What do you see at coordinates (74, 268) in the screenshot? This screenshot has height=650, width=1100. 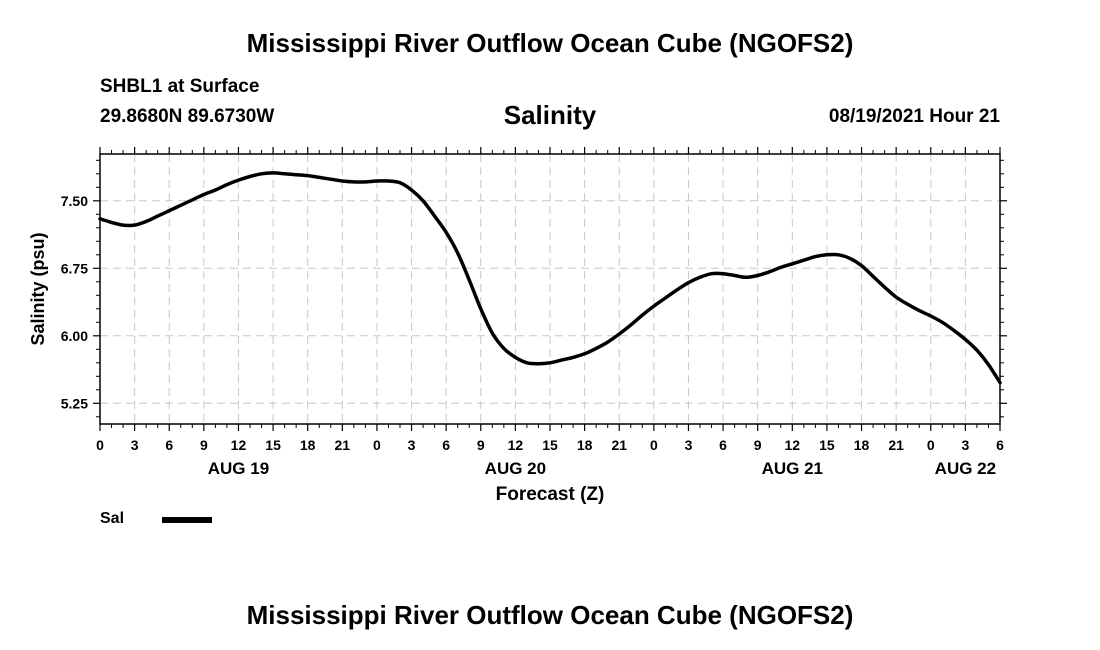 I see `y-tick-label: 6.75` at bounding box center [74, 268].